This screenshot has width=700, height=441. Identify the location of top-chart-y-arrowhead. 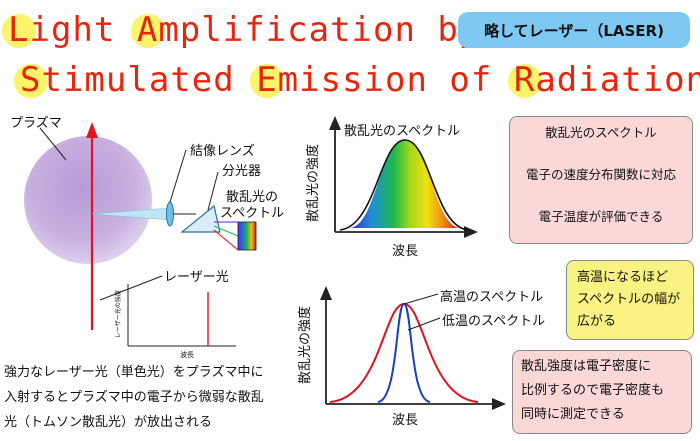
(335, 123).